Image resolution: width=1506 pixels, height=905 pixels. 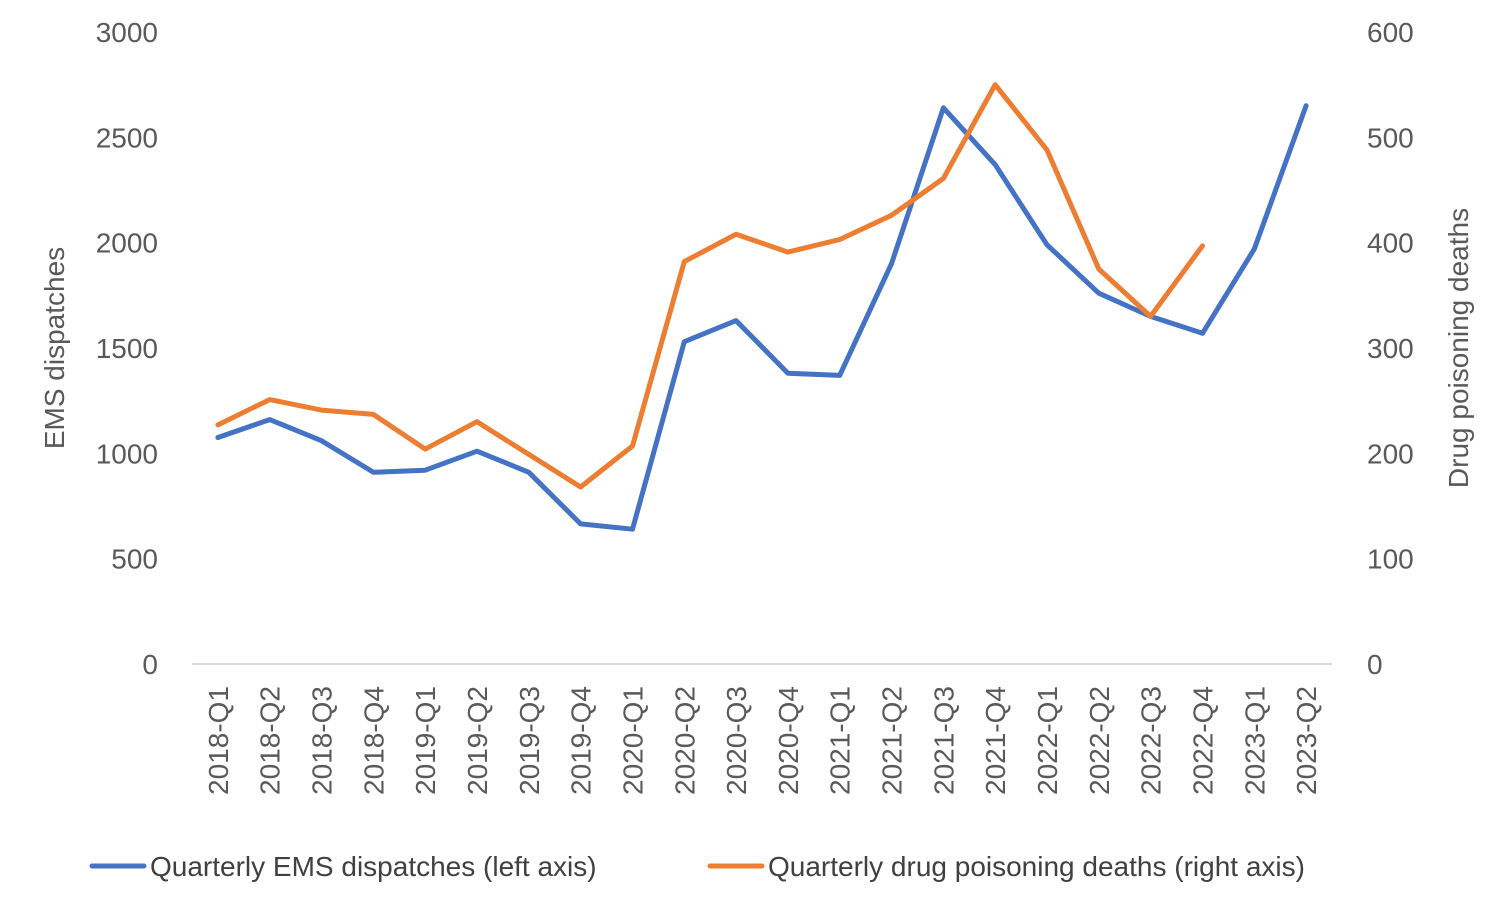 What do you see at coordinates (1202, 740) in the screenshot?
I see `x-axis-category-label: 2022-Q4` at bounding box center [1202, 740].